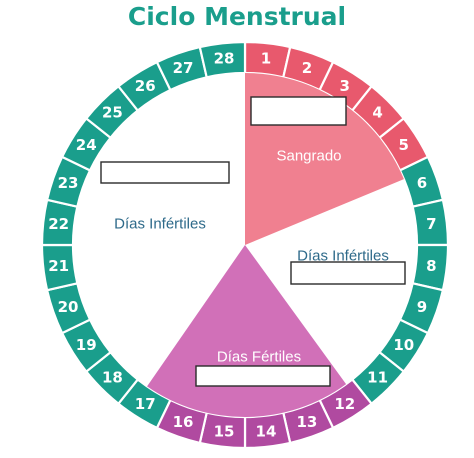  What do you see at coordinates (183, 422) in the screenshot?
I see `day-number: 16` at bounding box center [183, 422].